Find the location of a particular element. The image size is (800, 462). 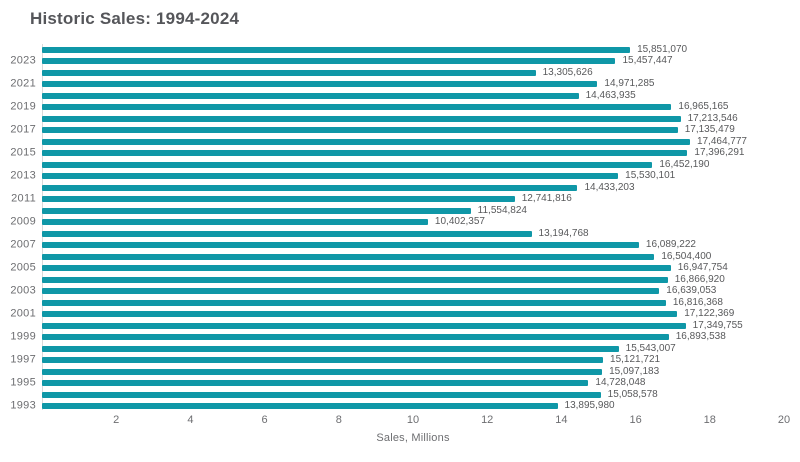

bar-row: 16,947,754 is located at coordinates (413, 269).